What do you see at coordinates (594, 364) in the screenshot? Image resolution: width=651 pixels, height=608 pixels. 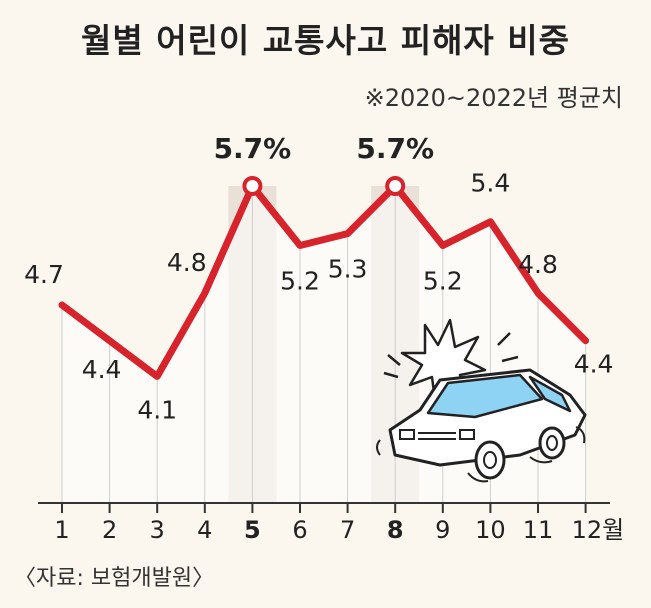 I see `value-label-12: 4.4` at bounding box center [594, 364].